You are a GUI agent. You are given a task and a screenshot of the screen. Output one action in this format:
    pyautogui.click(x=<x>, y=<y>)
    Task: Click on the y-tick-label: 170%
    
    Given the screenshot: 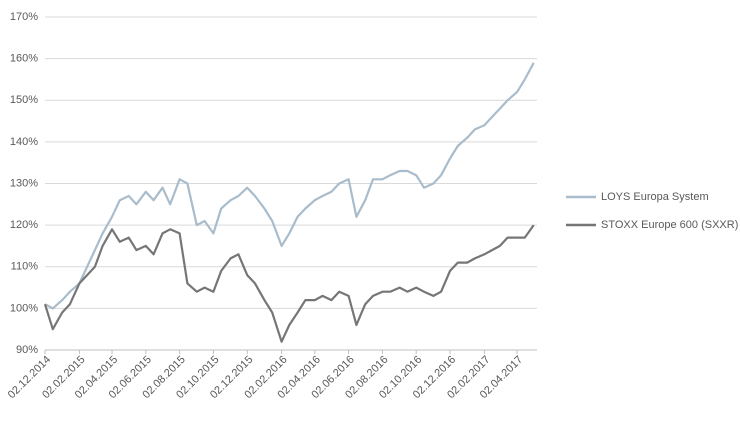 What is the action you would take?
    pyautogui.click(x=24, y=17)
    